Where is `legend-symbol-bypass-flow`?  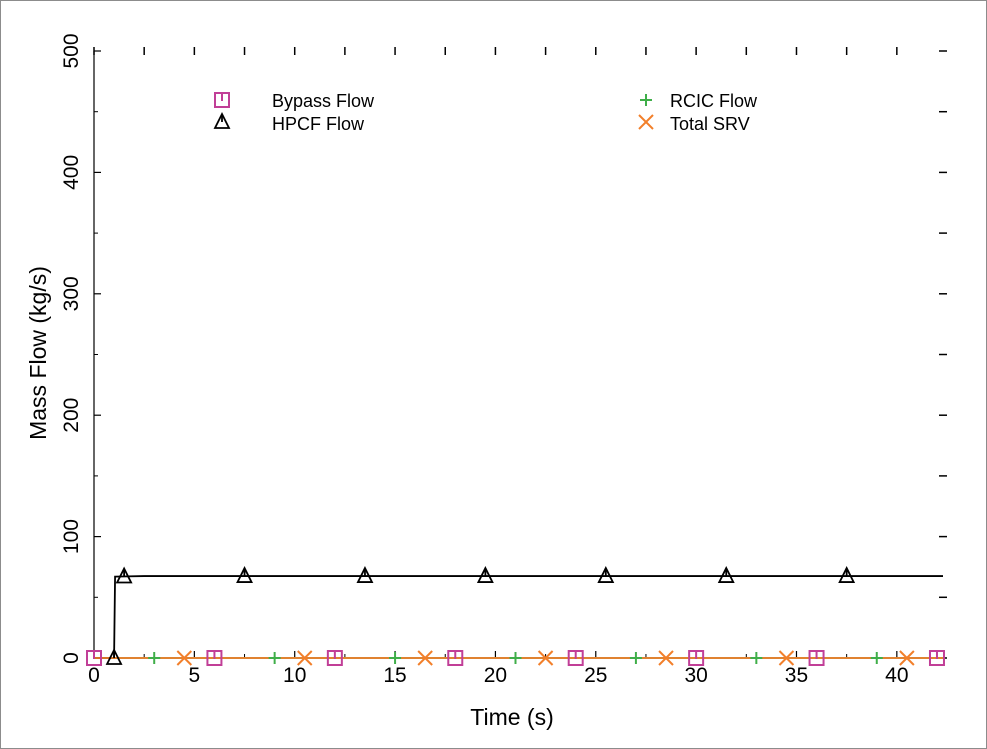
legend-symbol-bypass-flow is located at coordinates (222, 100).